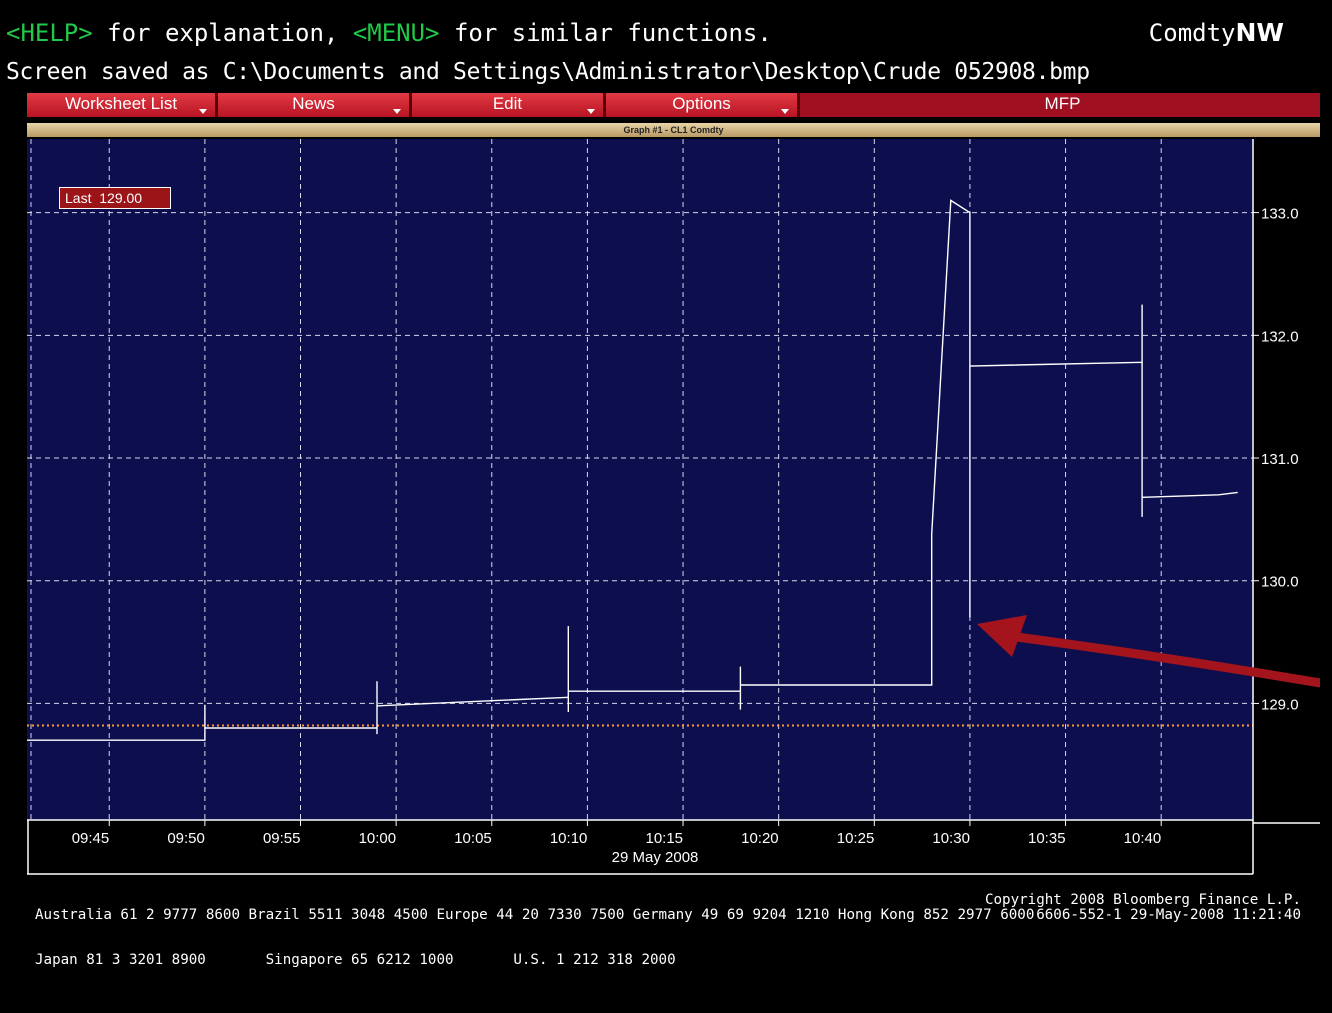 The height and width of the screenshot is (1013, 1332). I want to click on x-tick-label: 10:30, so click(951, 838).